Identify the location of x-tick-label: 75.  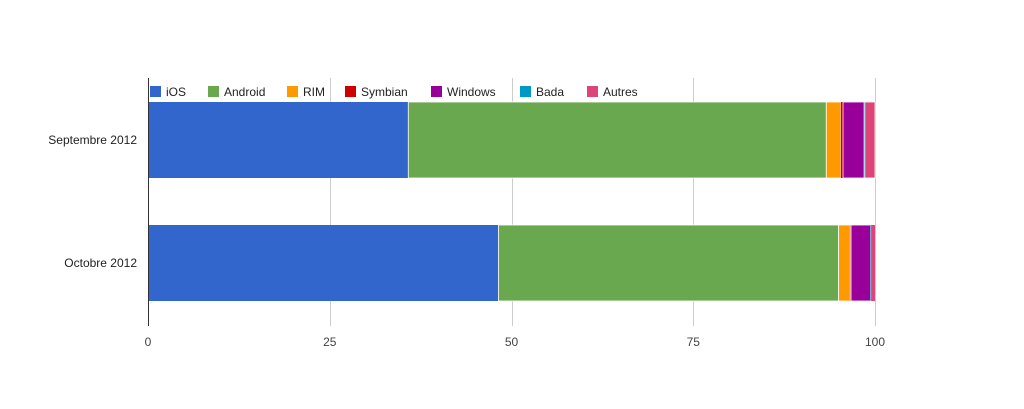
(694, 342).